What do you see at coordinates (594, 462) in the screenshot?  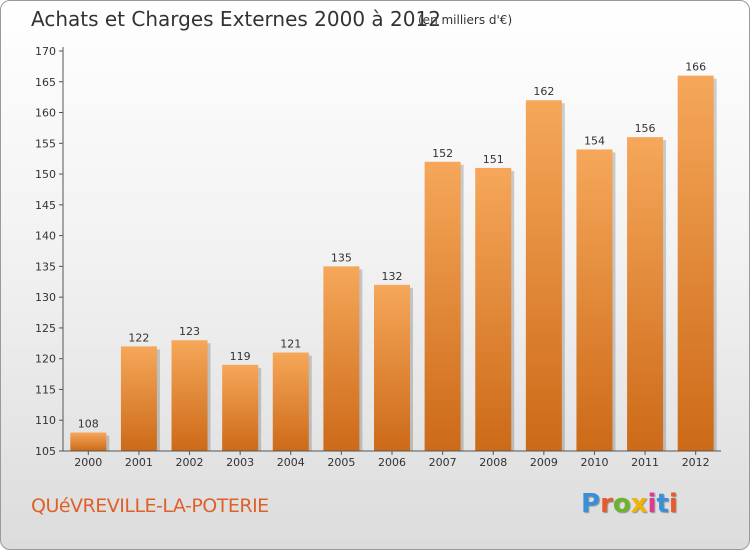 I see `x-tick-label: 2010` at bounding box center [594, 462].